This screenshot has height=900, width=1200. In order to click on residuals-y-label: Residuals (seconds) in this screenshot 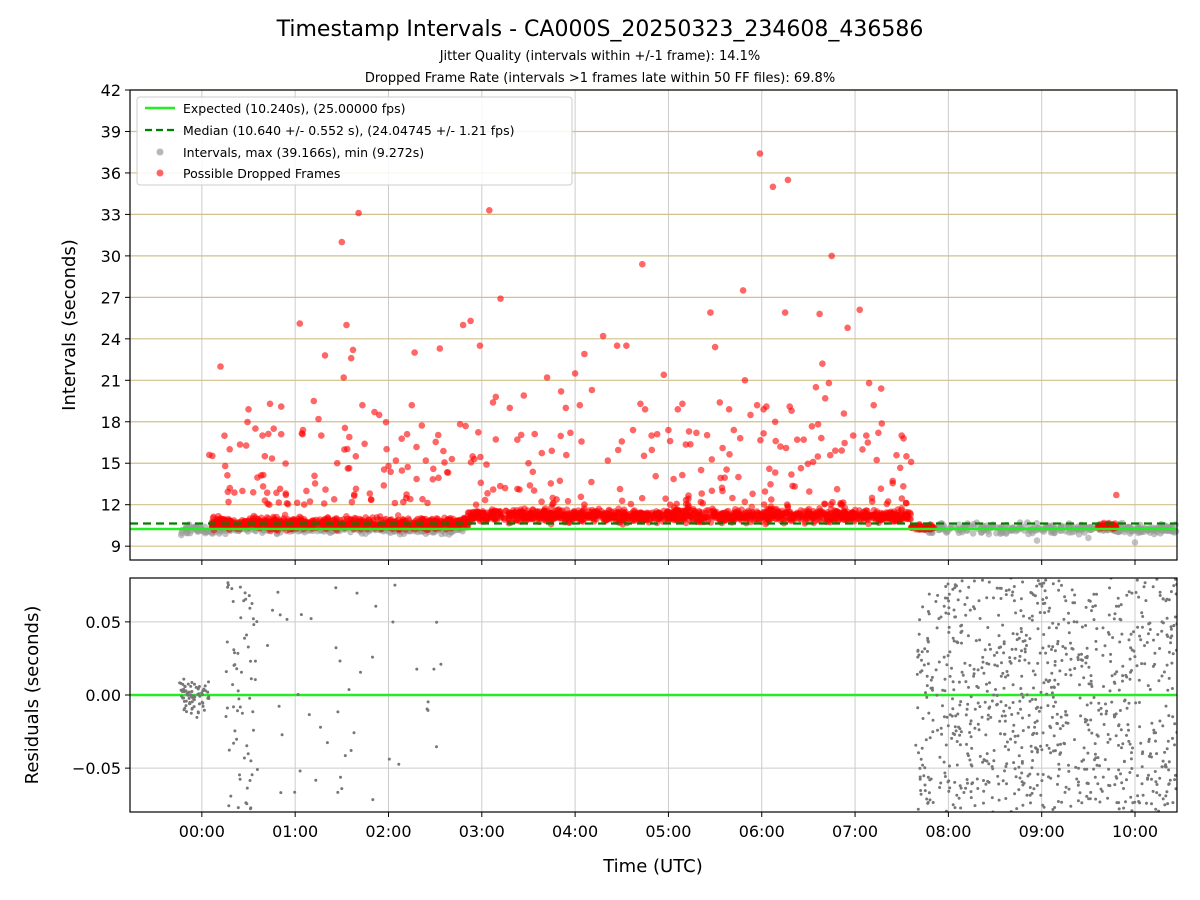, I will do `click(32, 695)`.